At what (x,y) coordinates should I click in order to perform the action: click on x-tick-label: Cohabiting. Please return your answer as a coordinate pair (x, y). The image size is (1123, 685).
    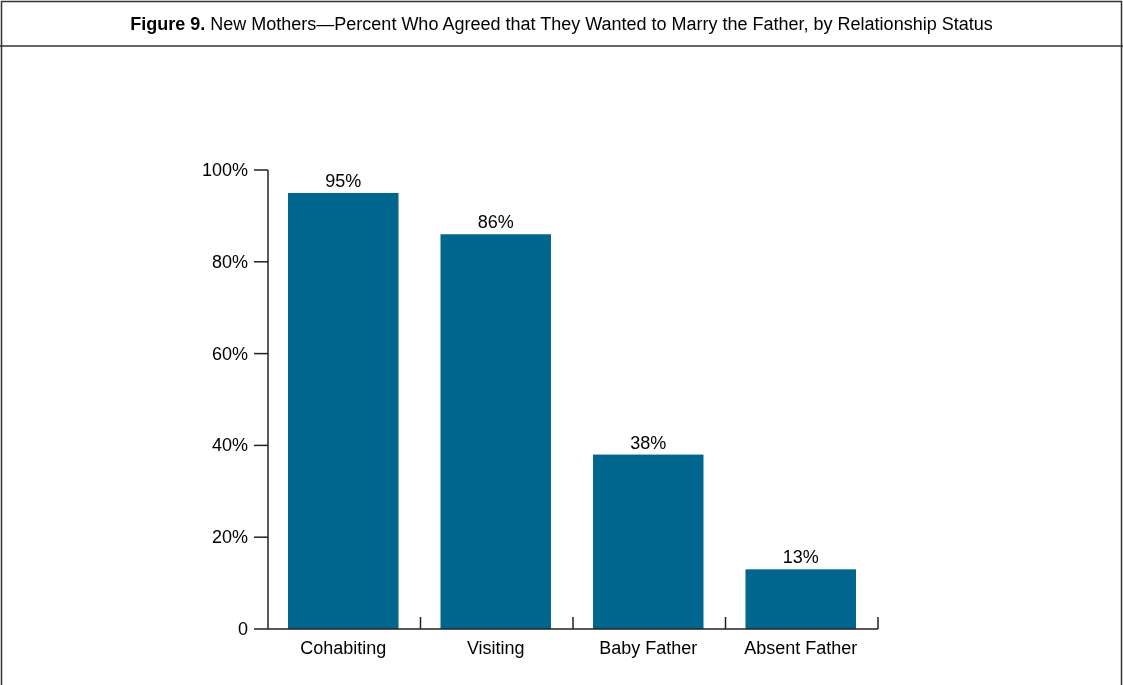
    Looking at the image, I should click on (343, 648).